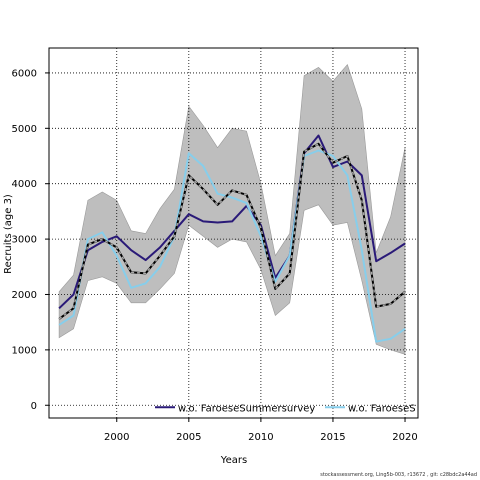 Image resolution: width=480 pixels, height=480 pixels. I want to click on x-tick-label: 2010, so click(260, 437).